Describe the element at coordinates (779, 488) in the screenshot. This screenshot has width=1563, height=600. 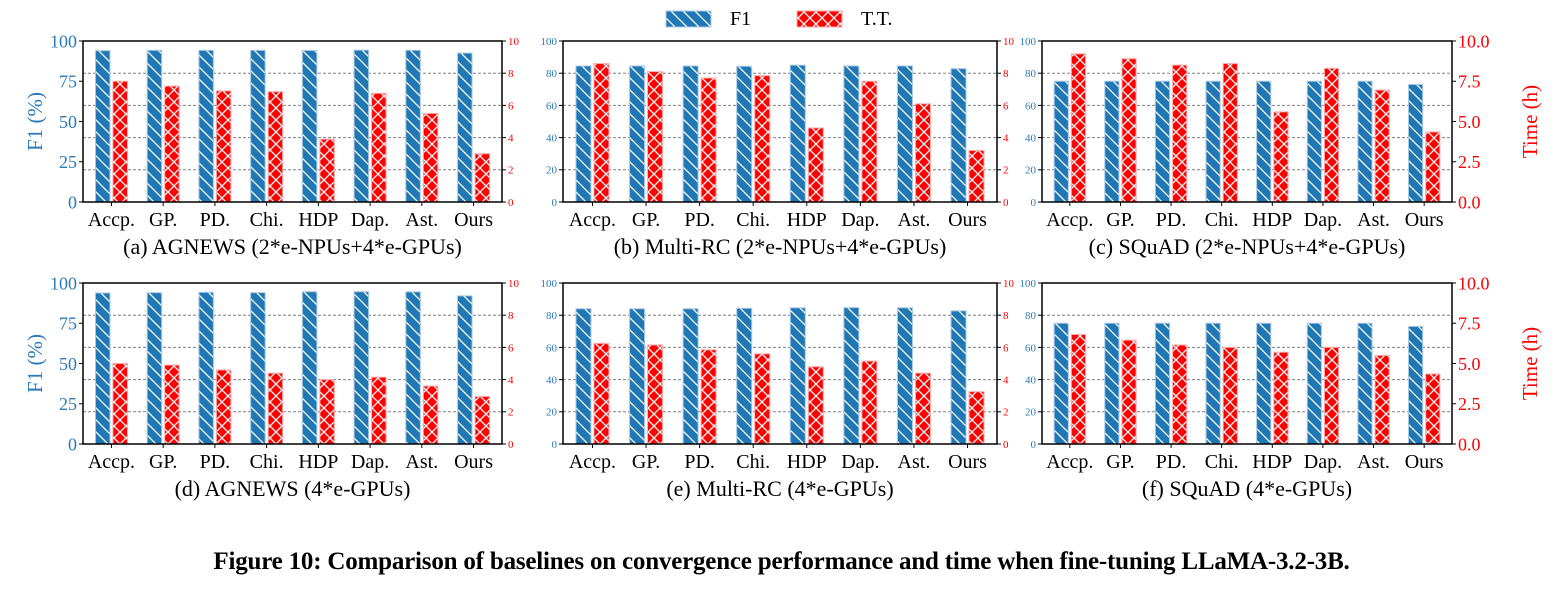
I see `subplot-title: (e) Multi-RC (4*e-GPUs)` at that location.